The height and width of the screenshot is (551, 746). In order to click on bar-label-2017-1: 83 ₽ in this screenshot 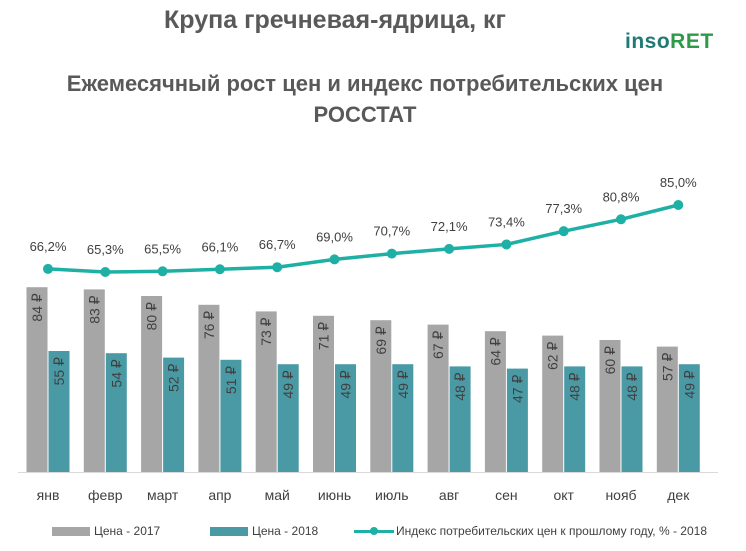, I will do `click(94, 309)`.